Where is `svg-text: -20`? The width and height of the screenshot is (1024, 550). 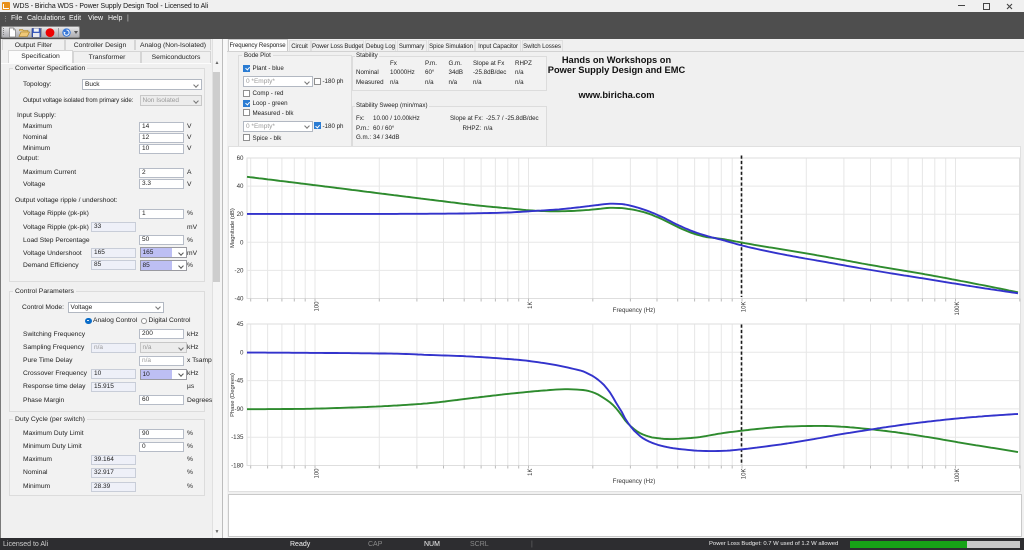 svg-text: -20 is located at coordinates (240, 270).